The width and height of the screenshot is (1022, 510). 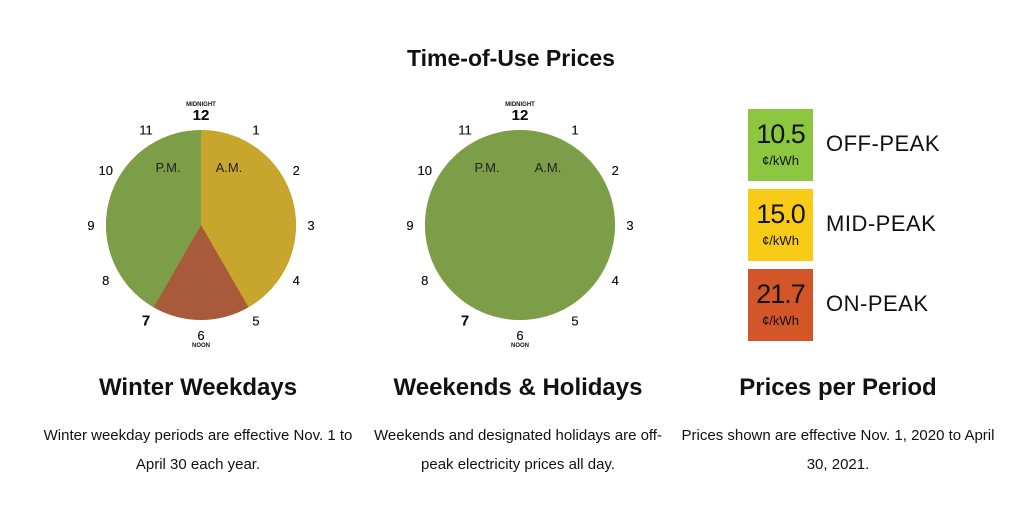 What do you see at coordinates (781, 294) in the screenshot?
I see `on-peak-price: 21.7` at bounding box center [781, 294].